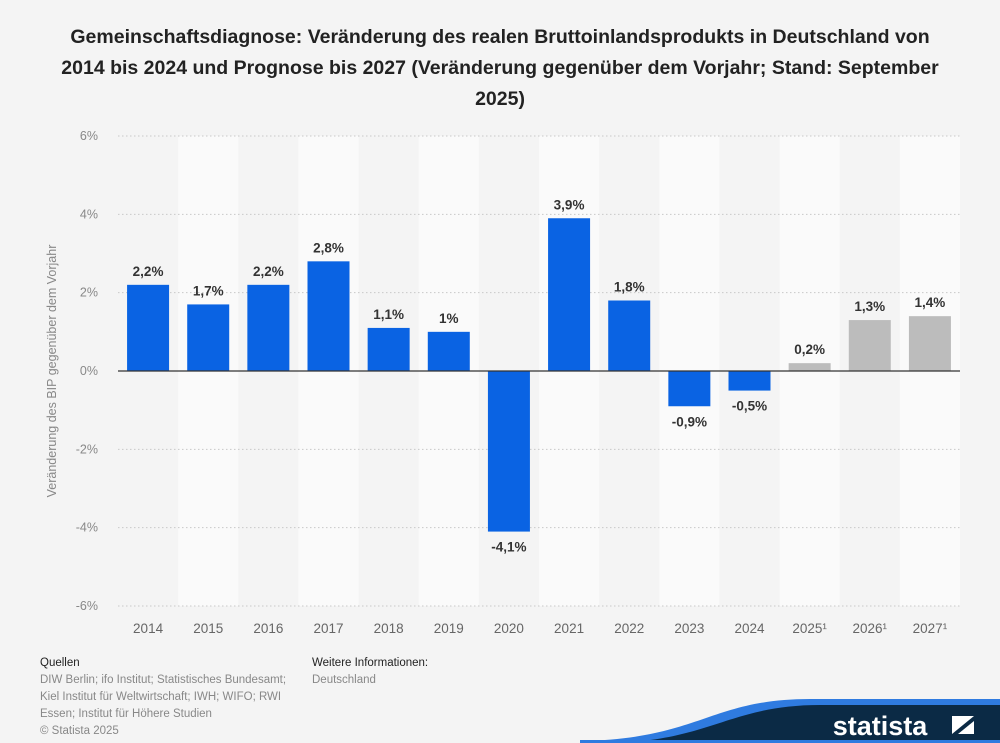 The image size is (1000, 743). Describe the element at coordinates (89, 293) in the screenshot. I see `y-tick-label: 2%` at that location.